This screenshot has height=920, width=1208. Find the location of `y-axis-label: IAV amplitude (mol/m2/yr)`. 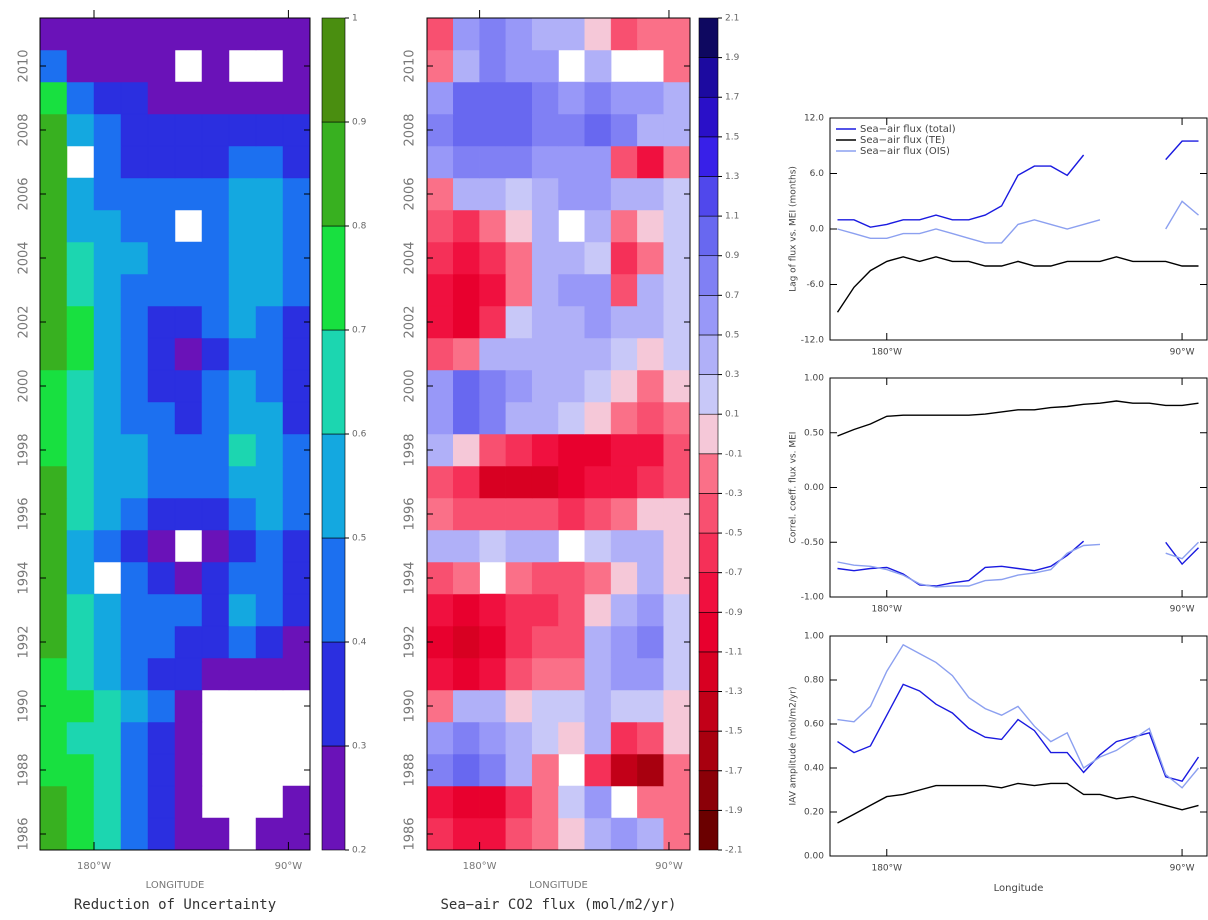

y-axis-label: IAV amplitude (mol/m2/yr) is located at coordinates (794, 746).